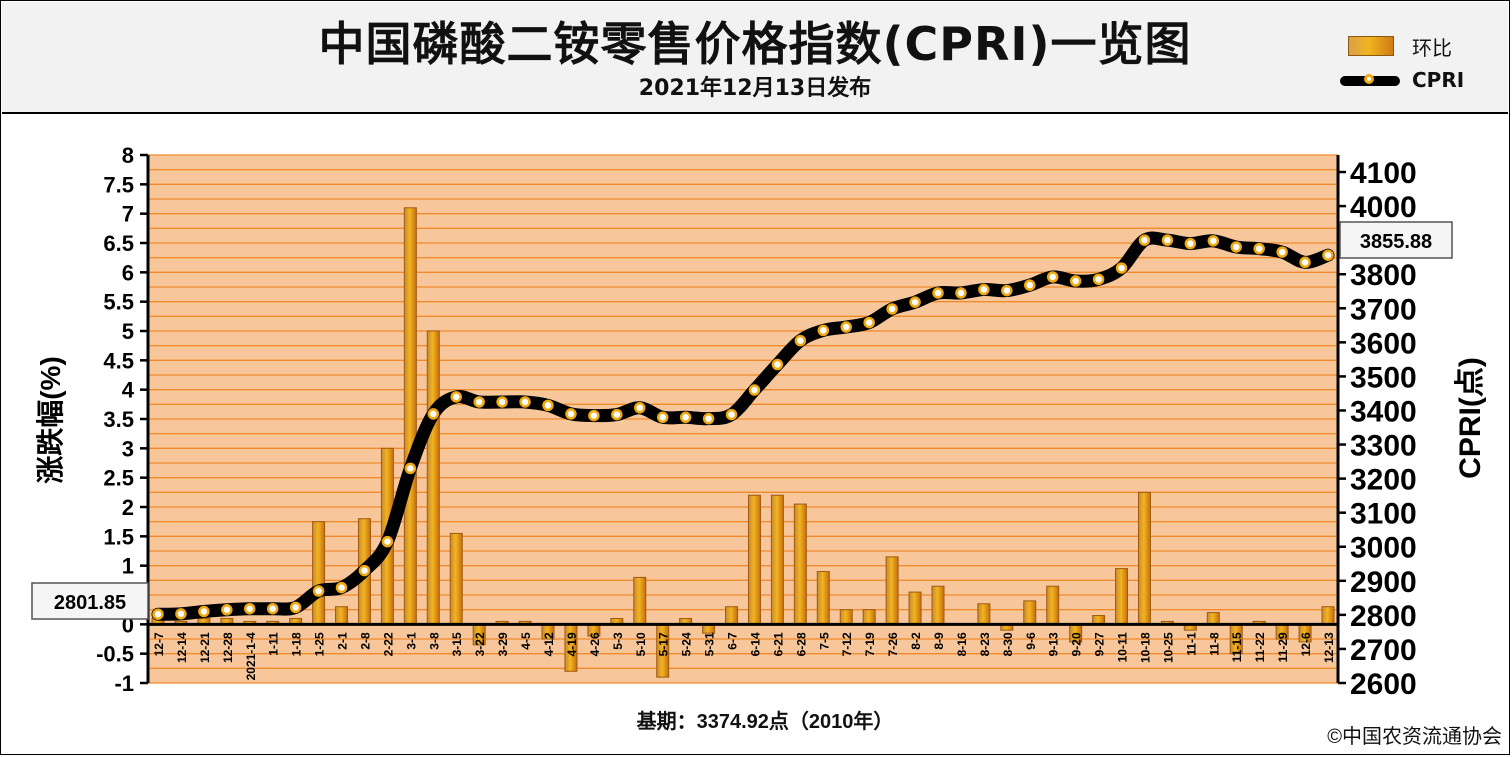  What do you see at coordinates (710, 644) in the screenshot?
I see `x-tick-label: 5-31` at bounding box center [710, 644].